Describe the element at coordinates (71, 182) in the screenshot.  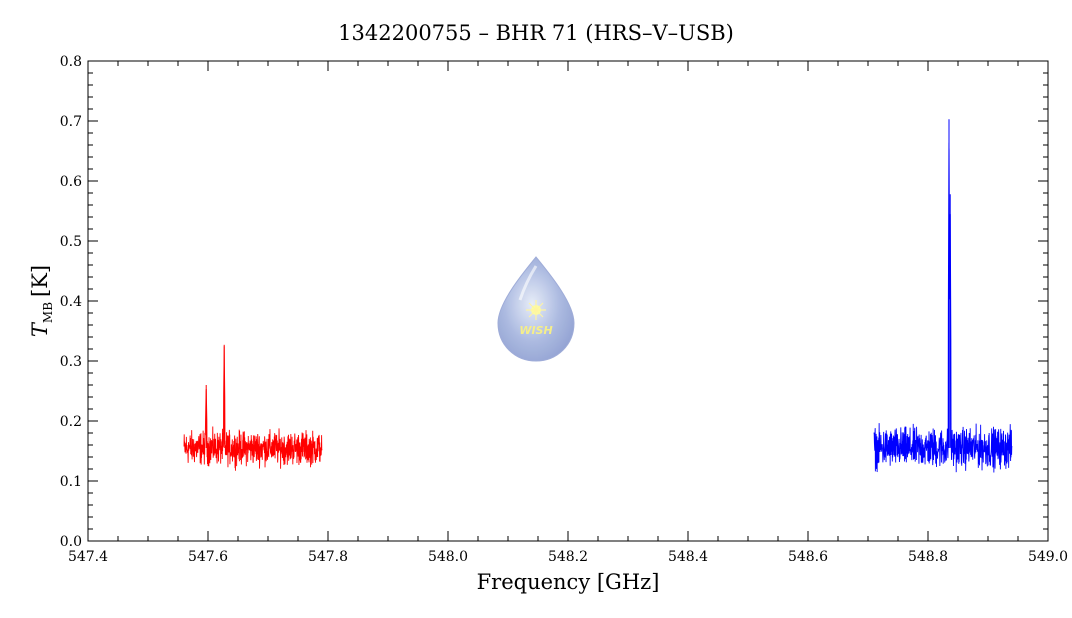
I see `y-tick-label: 0.6` at that location.